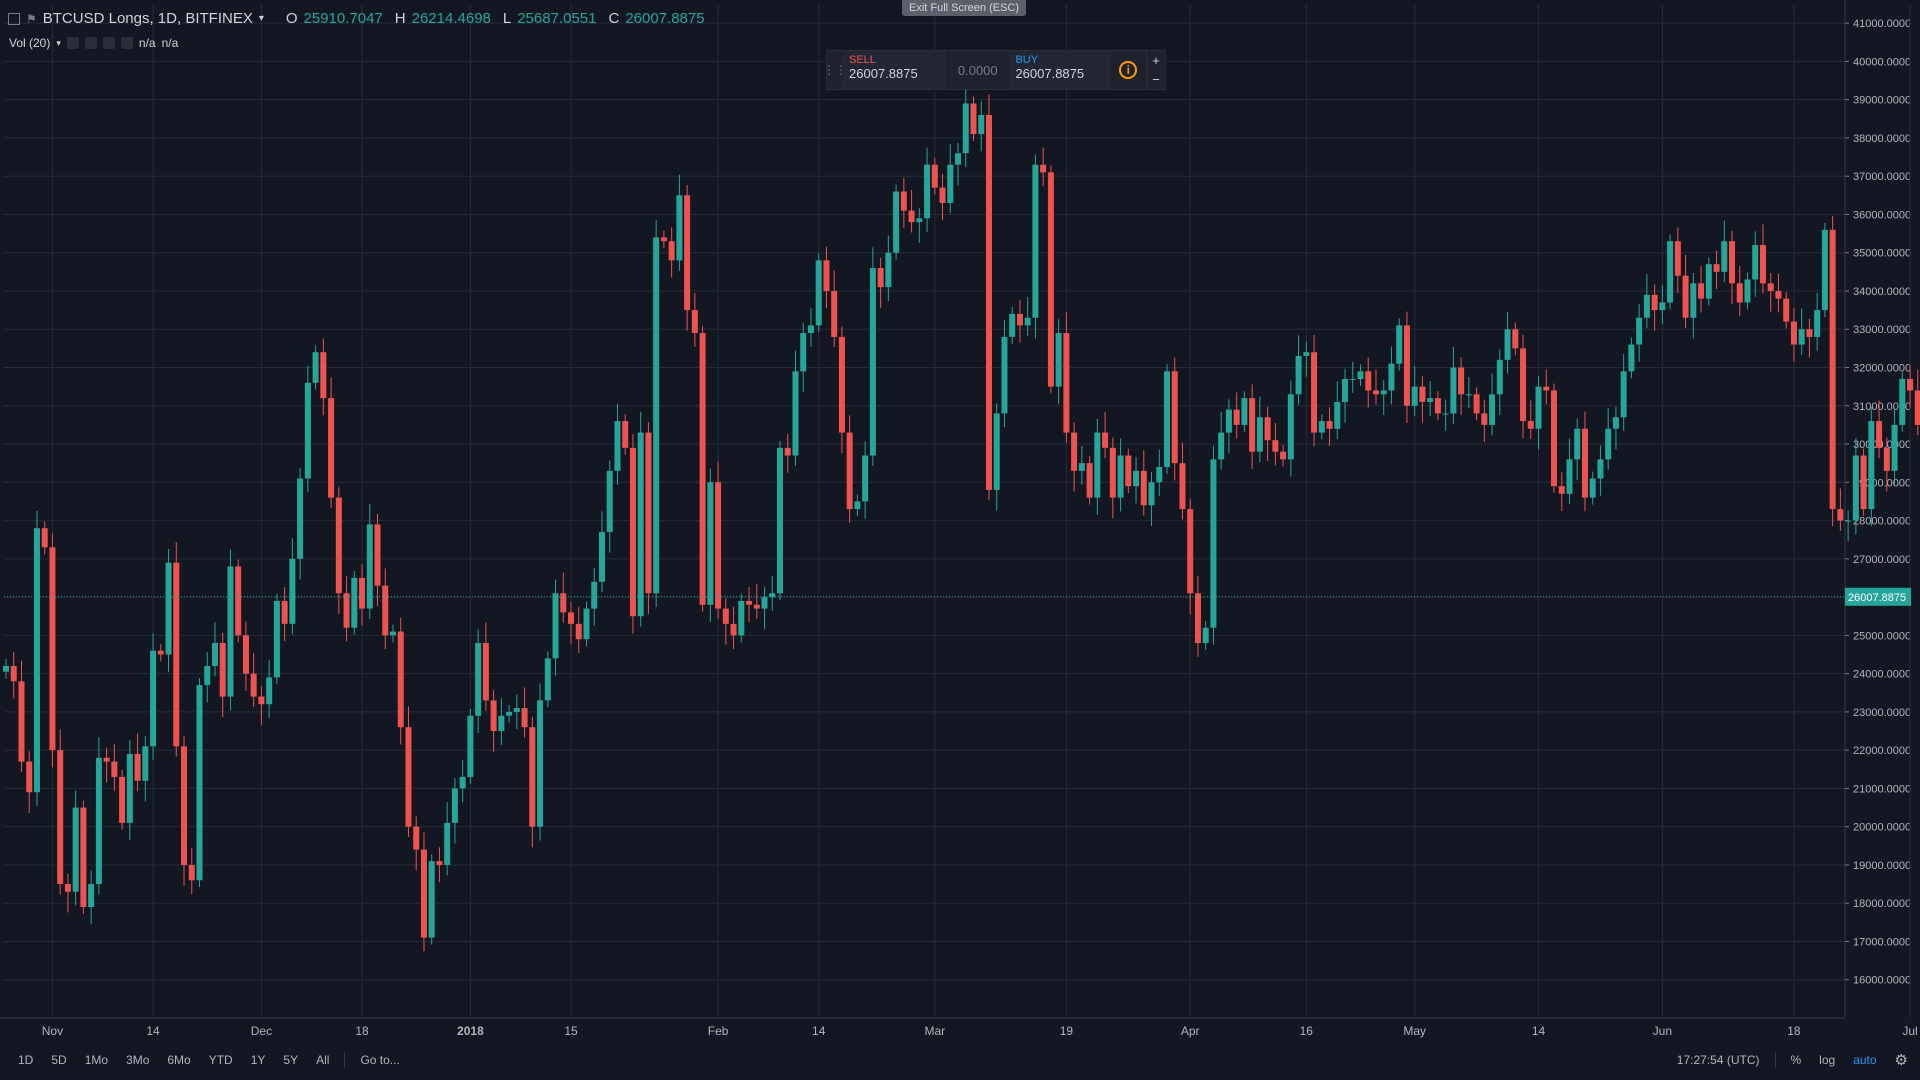  Describe the element at coordinates (126, 43) in the screenshot. I see `close-icon` at that location.